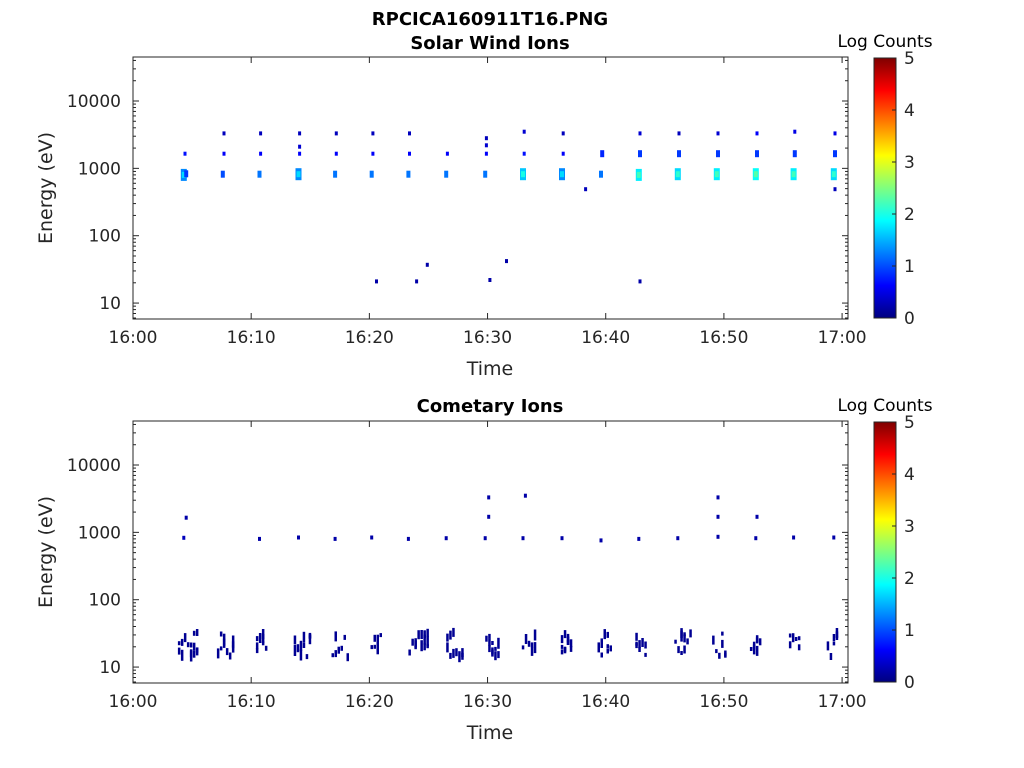 Image resolution: width=1024 pixels, height=768 pixels. I want to click on panel-title-solar-wind: Solar Wind Ions, so click(489, 43).